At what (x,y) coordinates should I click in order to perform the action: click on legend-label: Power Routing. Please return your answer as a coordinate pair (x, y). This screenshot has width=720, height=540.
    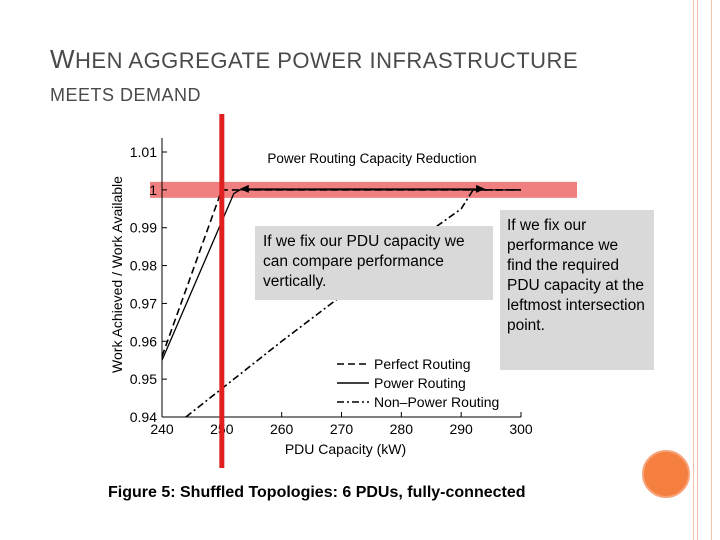
    Looking at the image, I should click on (420, 383).